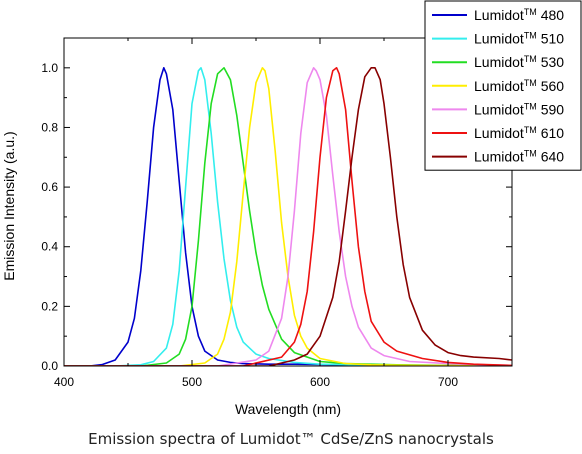 The image size is (582, 454). What do you see at coordinates (320, 382) in the screenshot?
I see `x-tick-label: 600` at bounding box center [320, 382].